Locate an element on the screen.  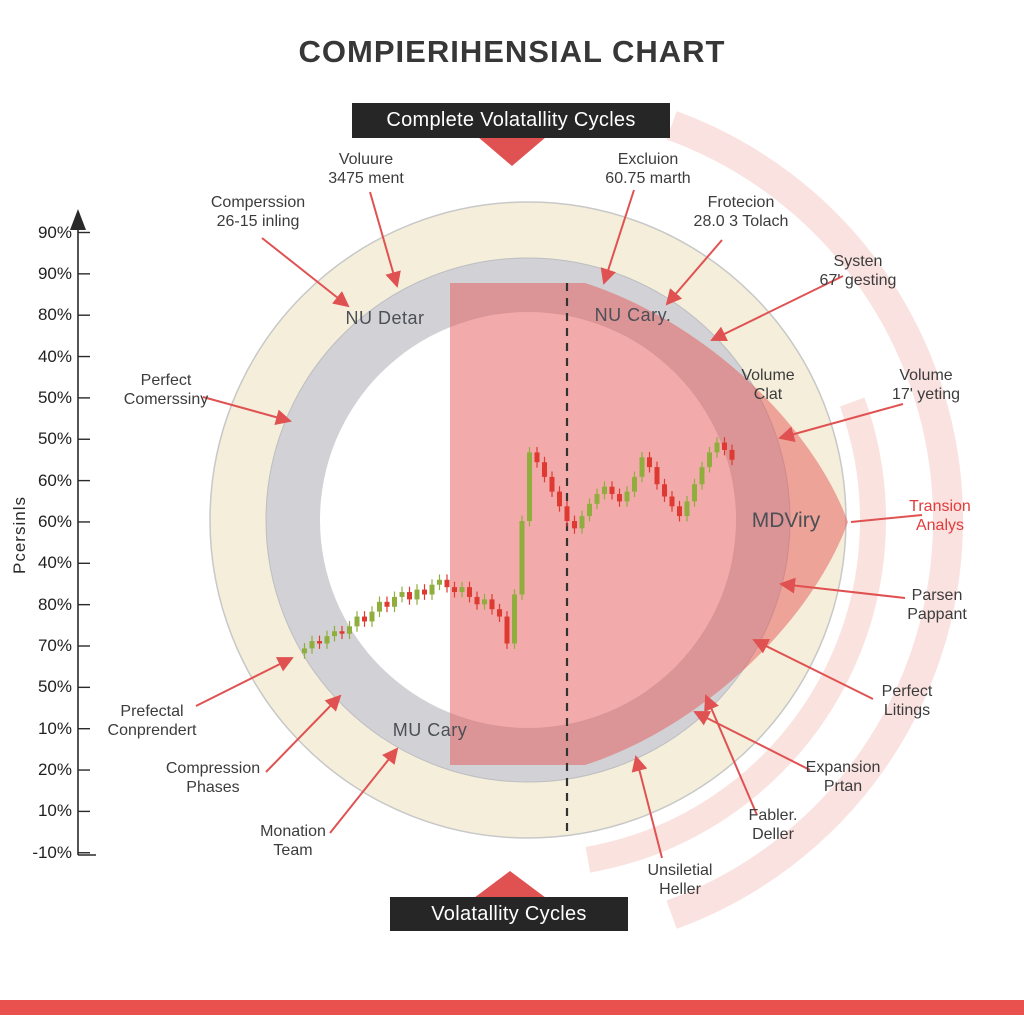
bottom-banner: Volatallity Cycles is located at coordinates (509, 914).